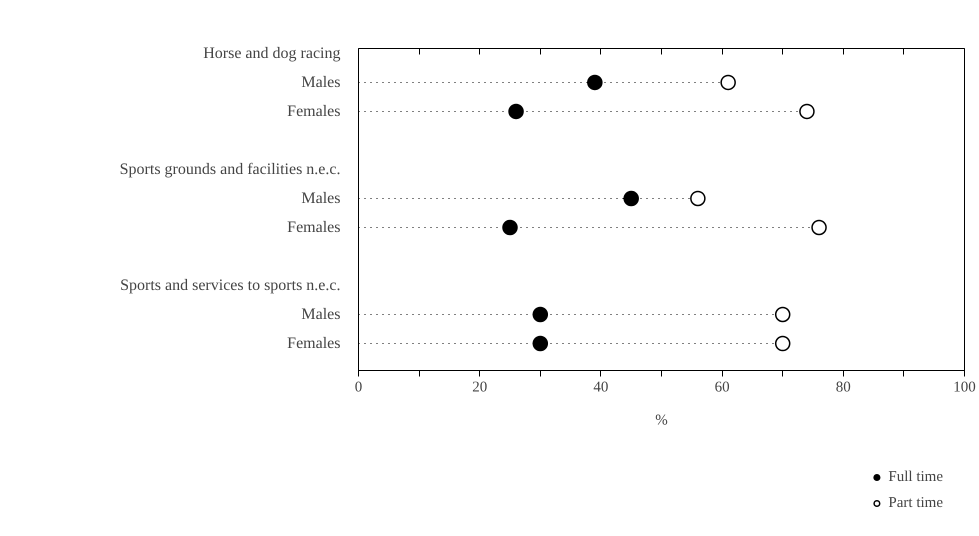  Describe the element at coordinates (843, 388) in the screenshot. I see `x-tick-label: 80` at that location.